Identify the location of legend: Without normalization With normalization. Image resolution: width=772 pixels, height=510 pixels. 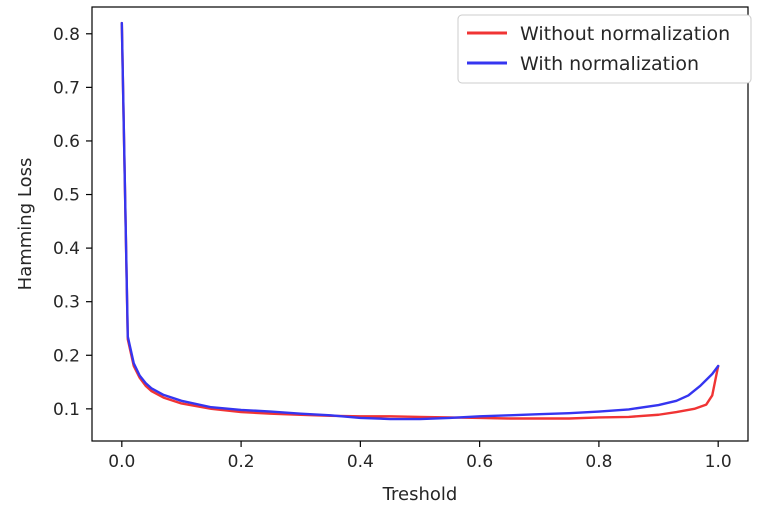
(604, 49).